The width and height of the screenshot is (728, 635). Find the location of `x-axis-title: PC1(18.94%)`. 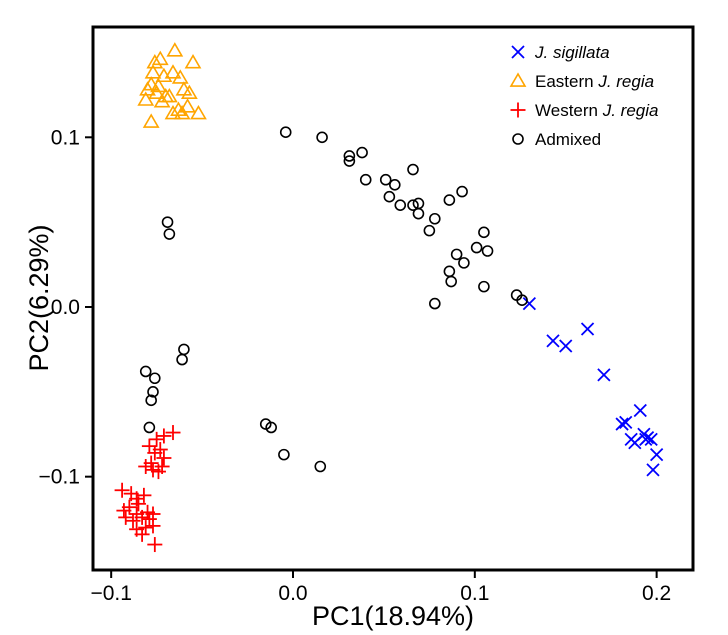

x-axis-title: PC1(18.94%) is located at coordinates (393, 616).